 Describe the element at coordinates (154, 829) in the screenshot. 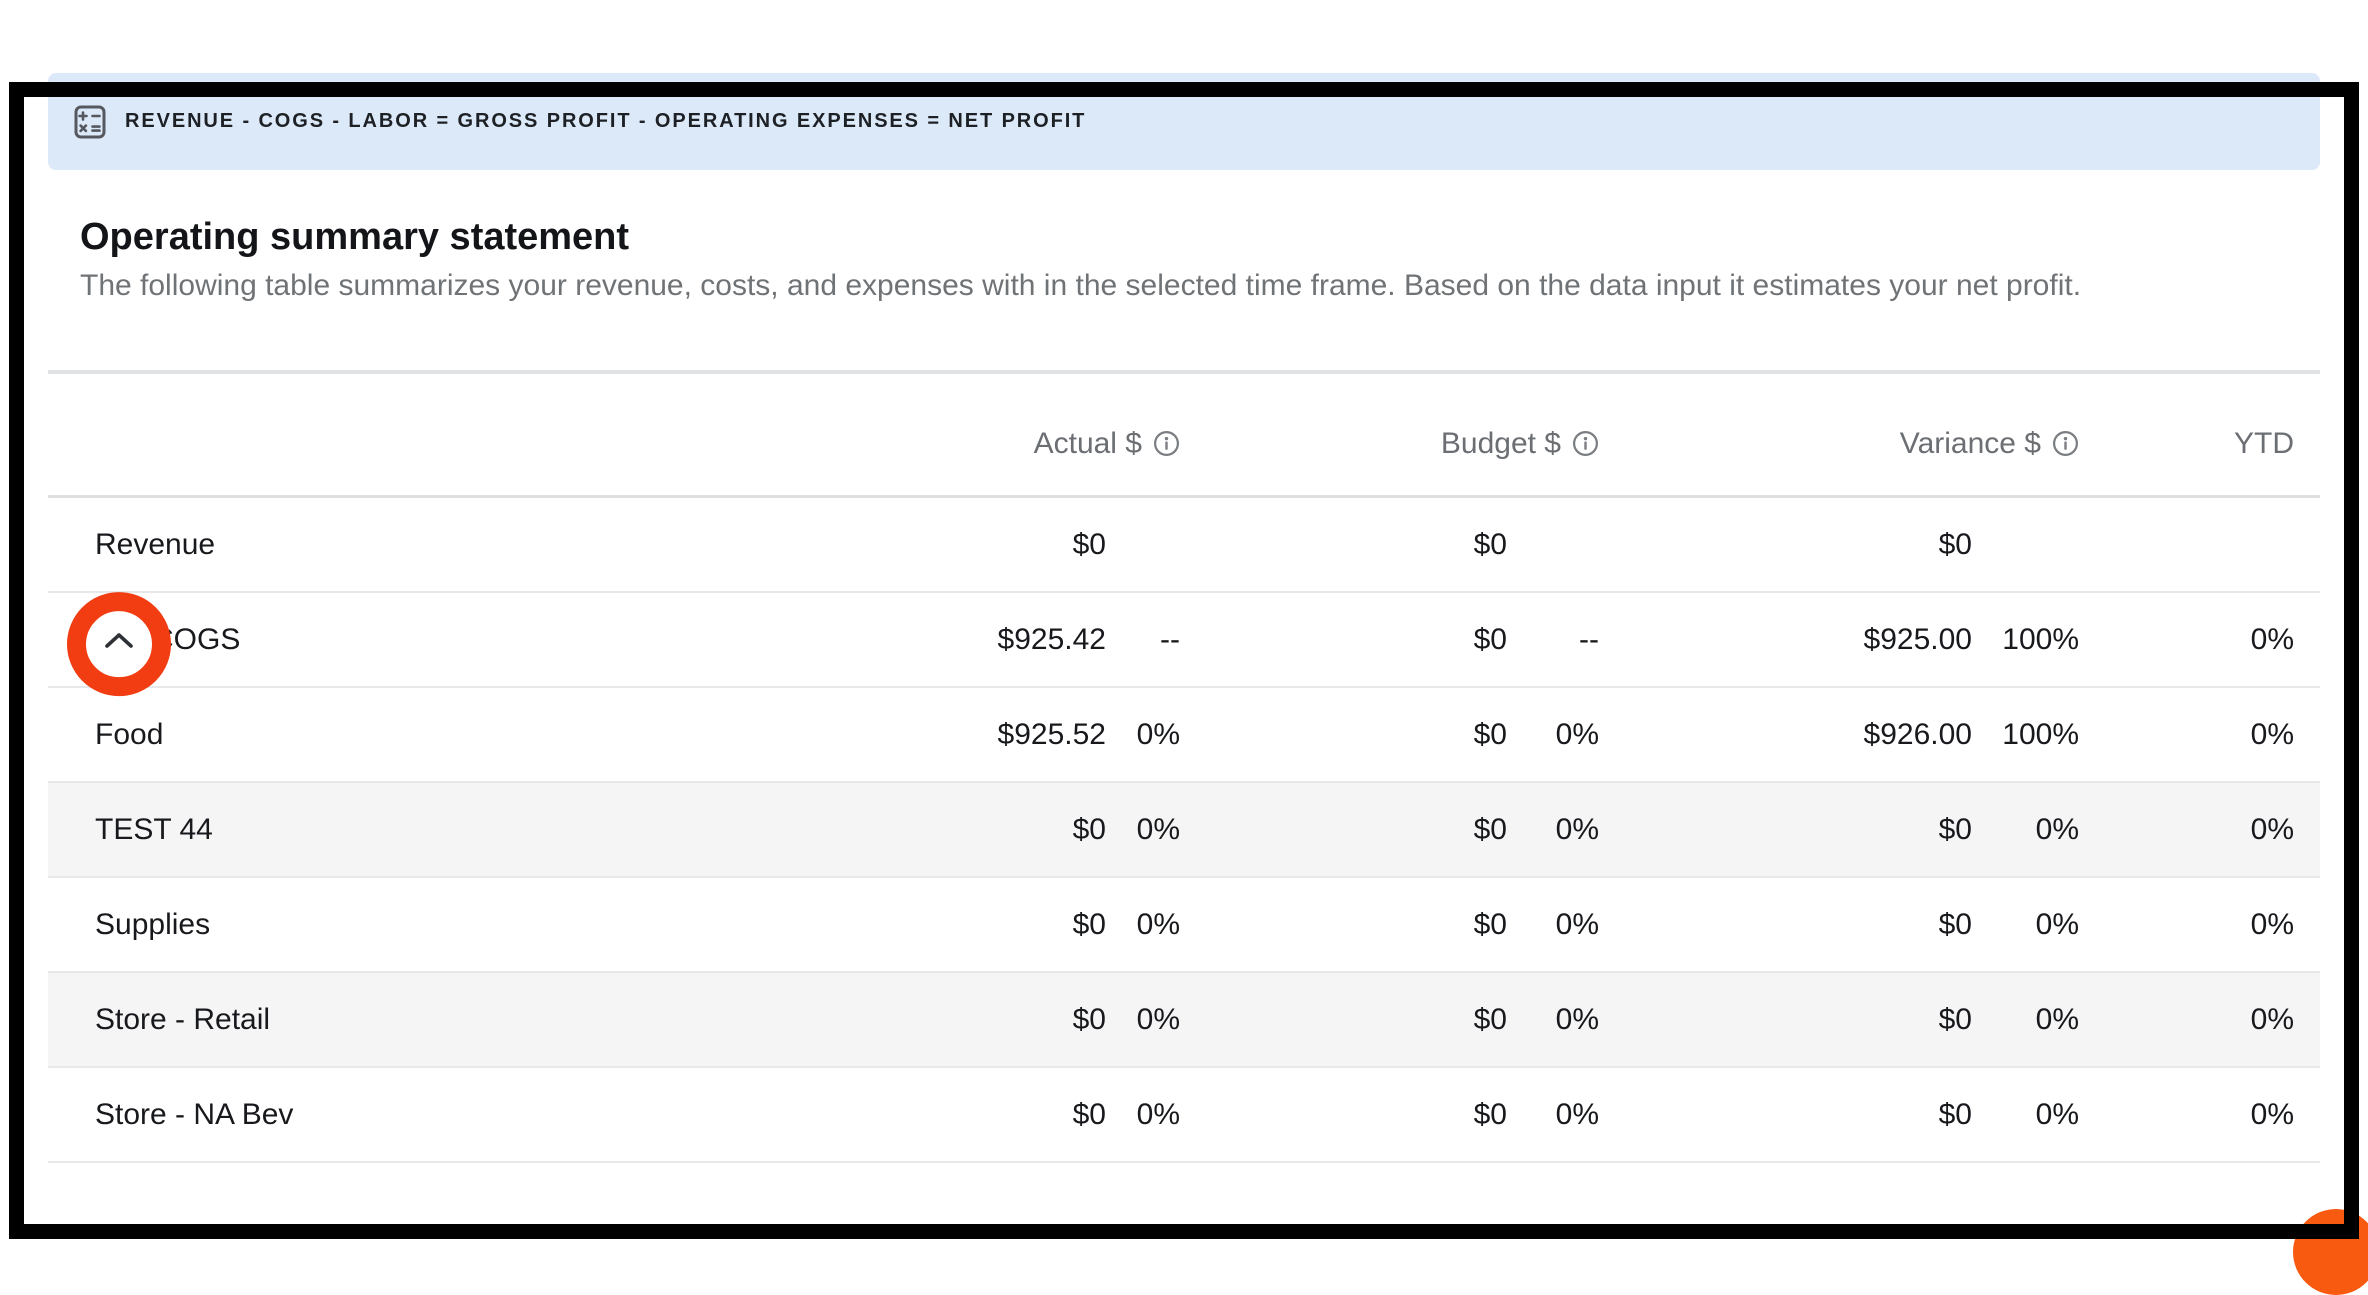

I see `row-label: TEST 44` at that location.